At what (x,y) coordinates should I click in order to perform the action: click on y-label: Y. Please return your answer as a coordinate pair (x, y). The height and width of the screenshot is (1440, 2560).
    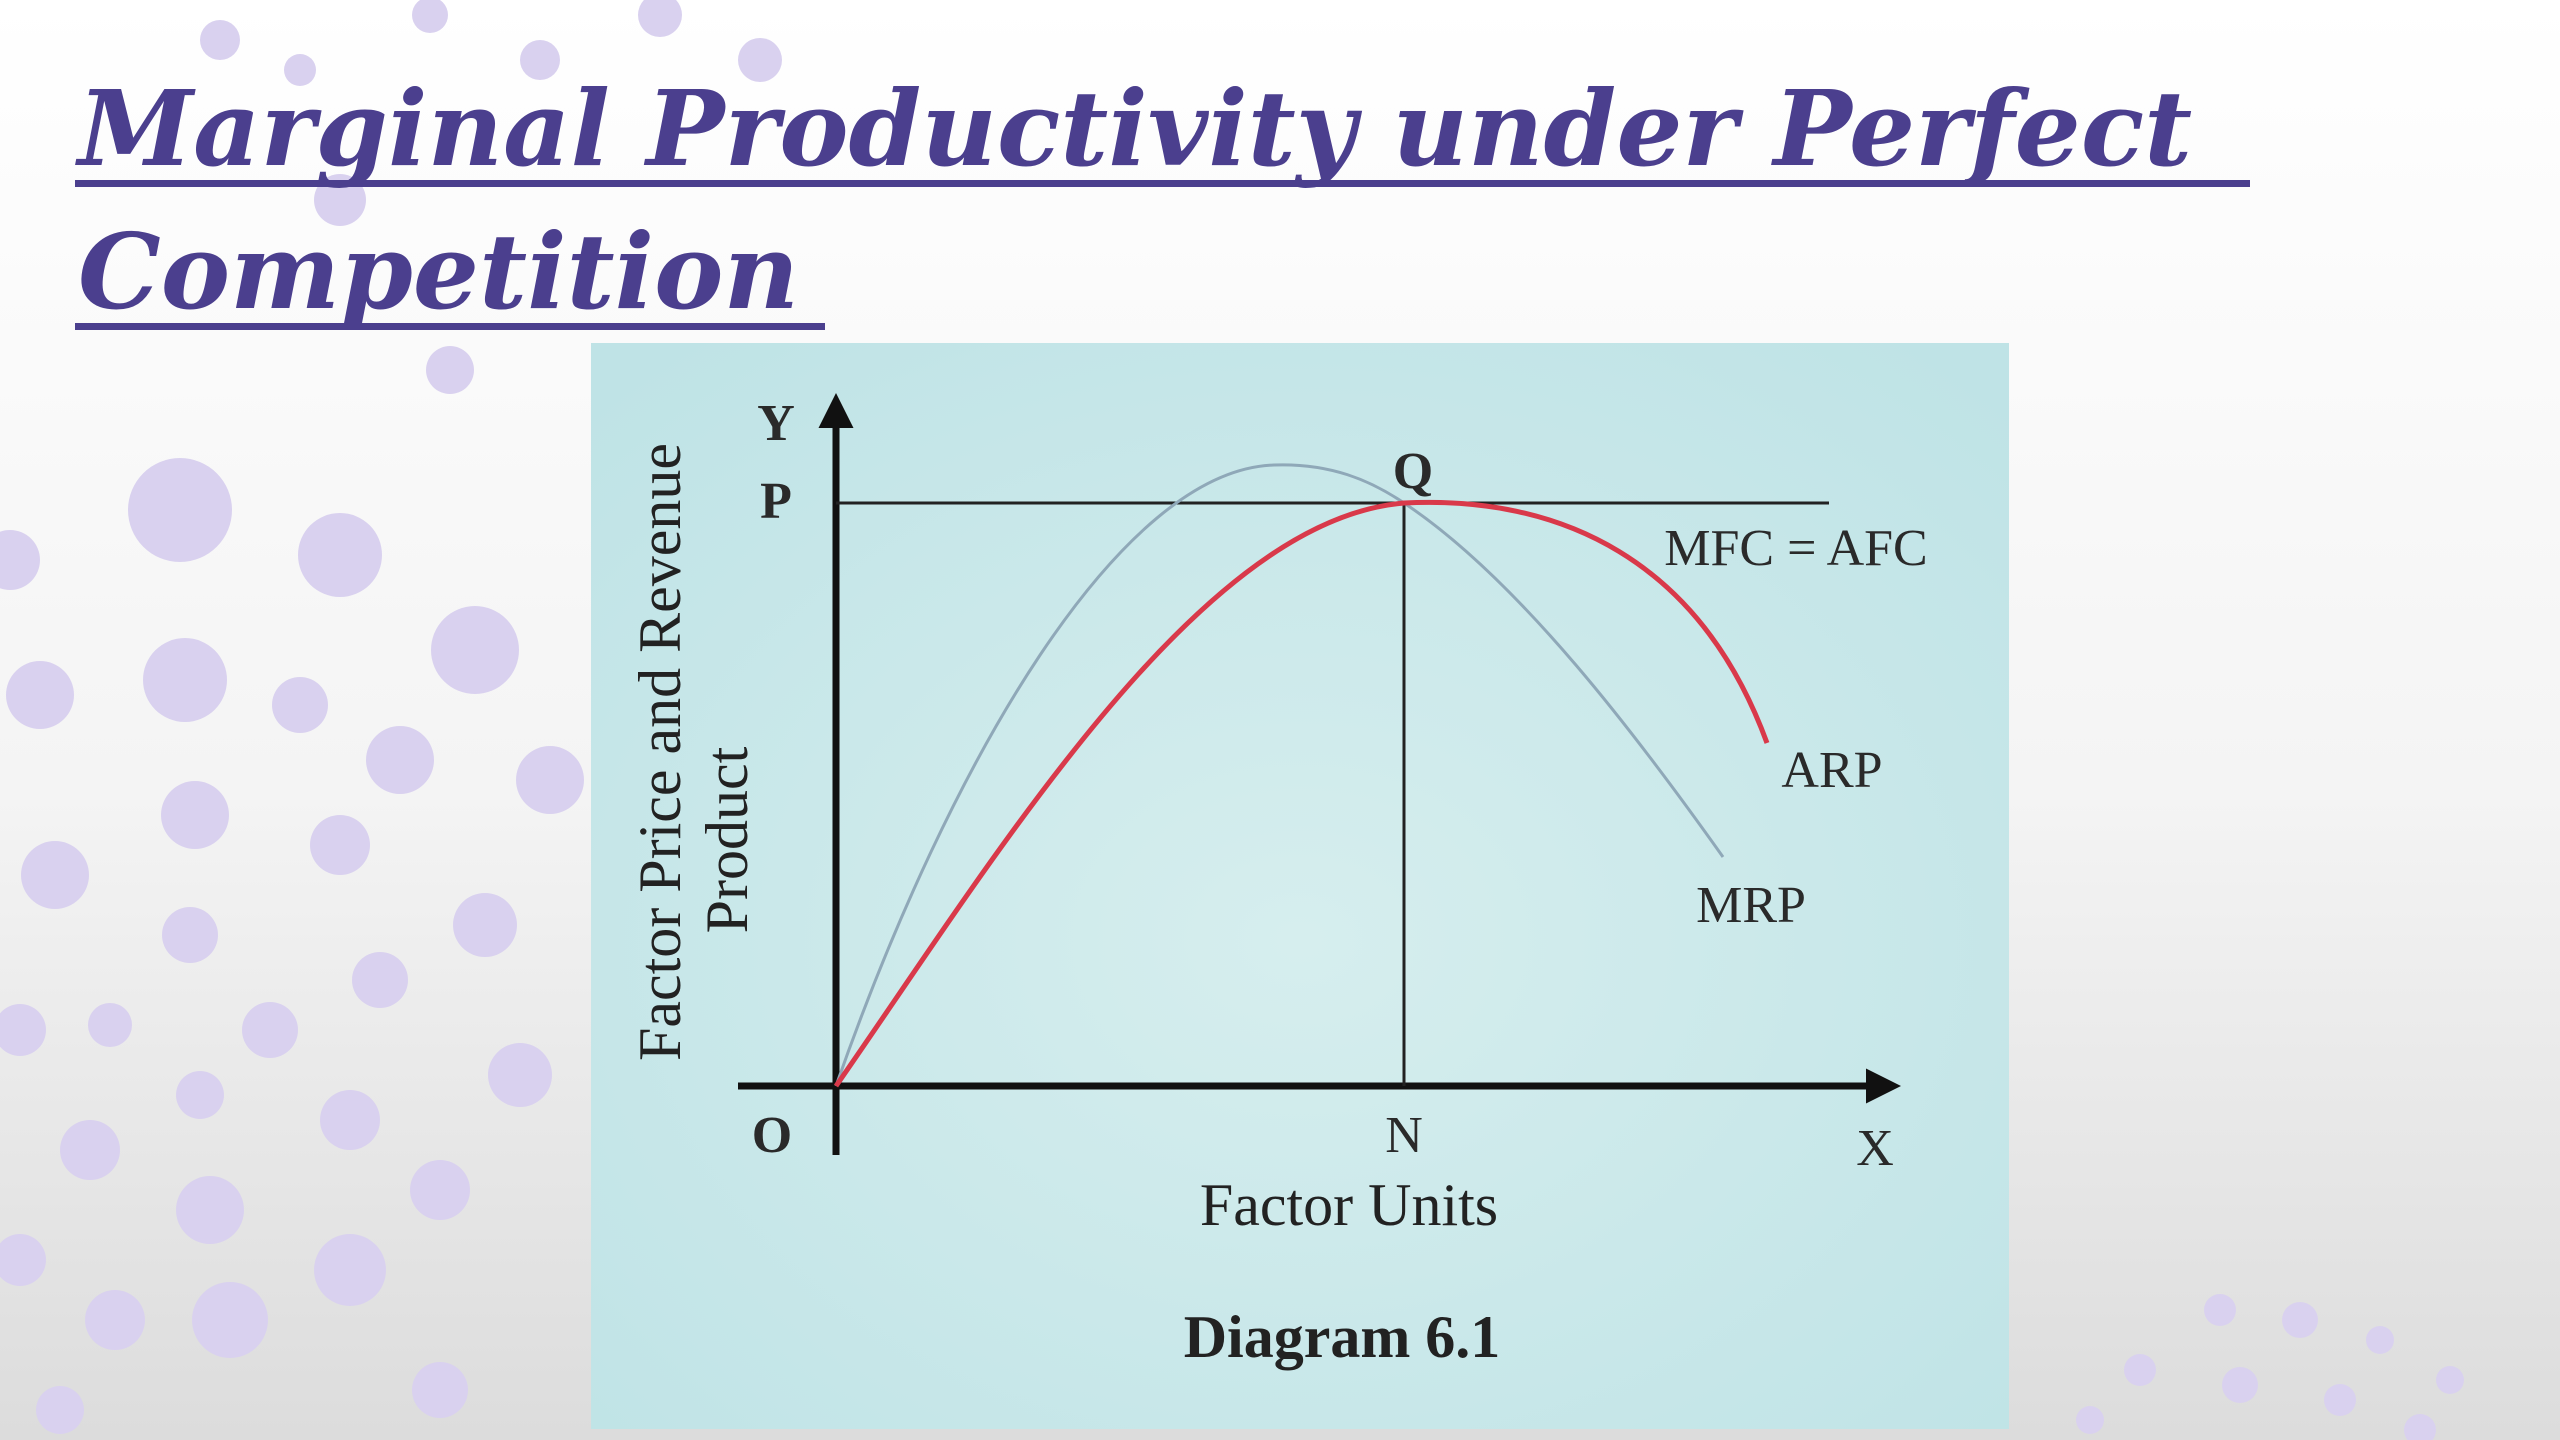
    Looking at the image, I should click on (776, 423).